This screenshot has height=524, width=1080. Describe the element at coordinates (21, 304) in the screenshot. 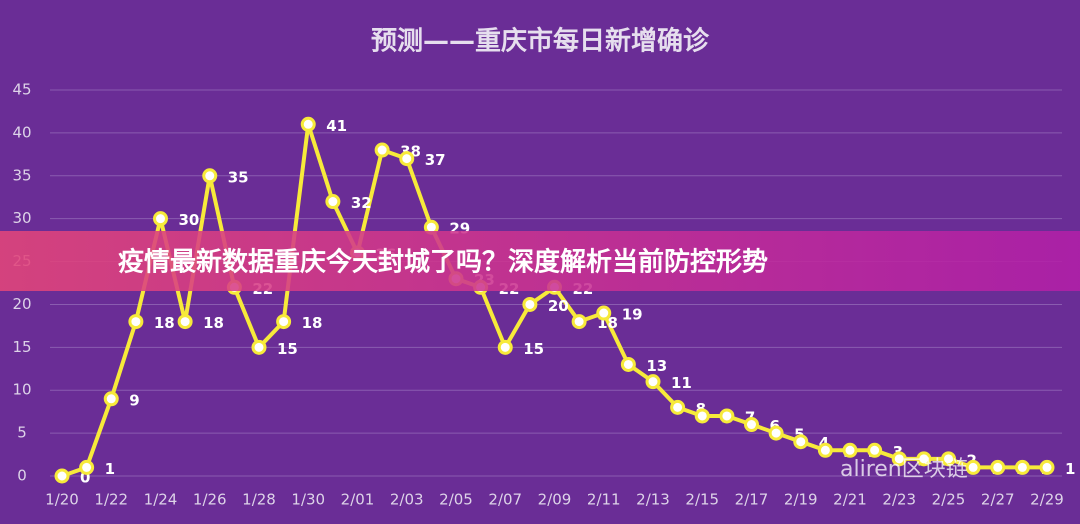

I see `y-tick-label: 20` at that location.